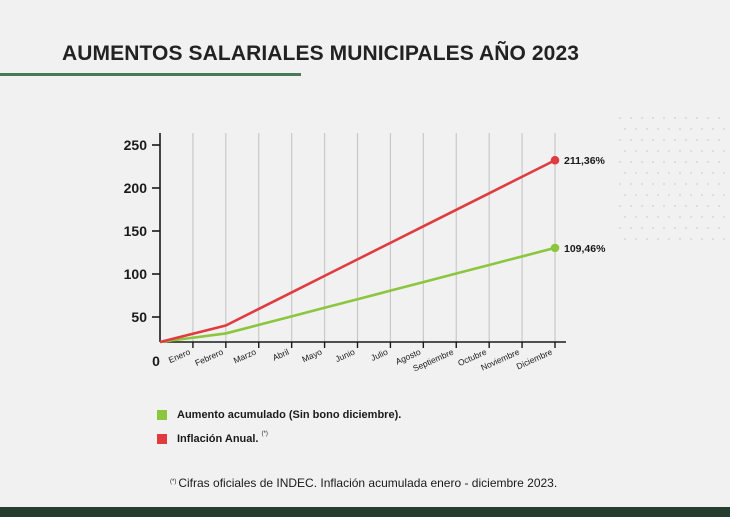 The height and width of the screenshot is (517, 730). Describe the element at coordinates (150, 74) in the screenshot. I see `title-underline` at that location.